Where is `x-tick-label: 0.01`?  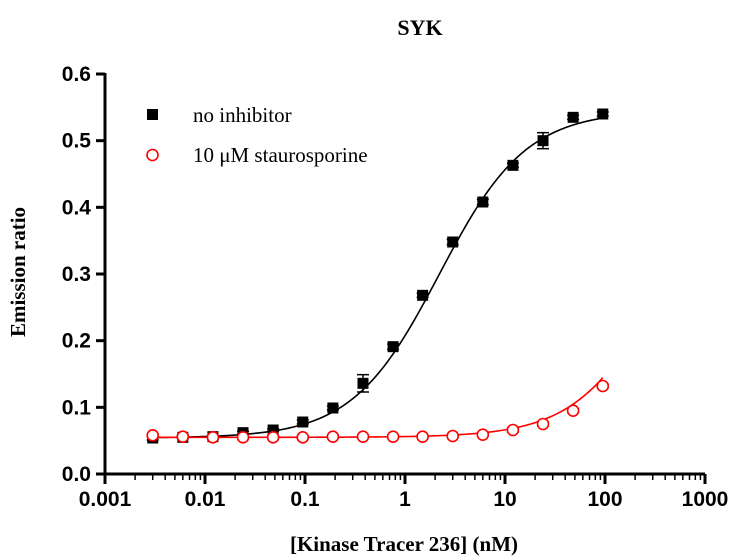 x-tick-label: 0.01 is located at coordinates (205, 499).